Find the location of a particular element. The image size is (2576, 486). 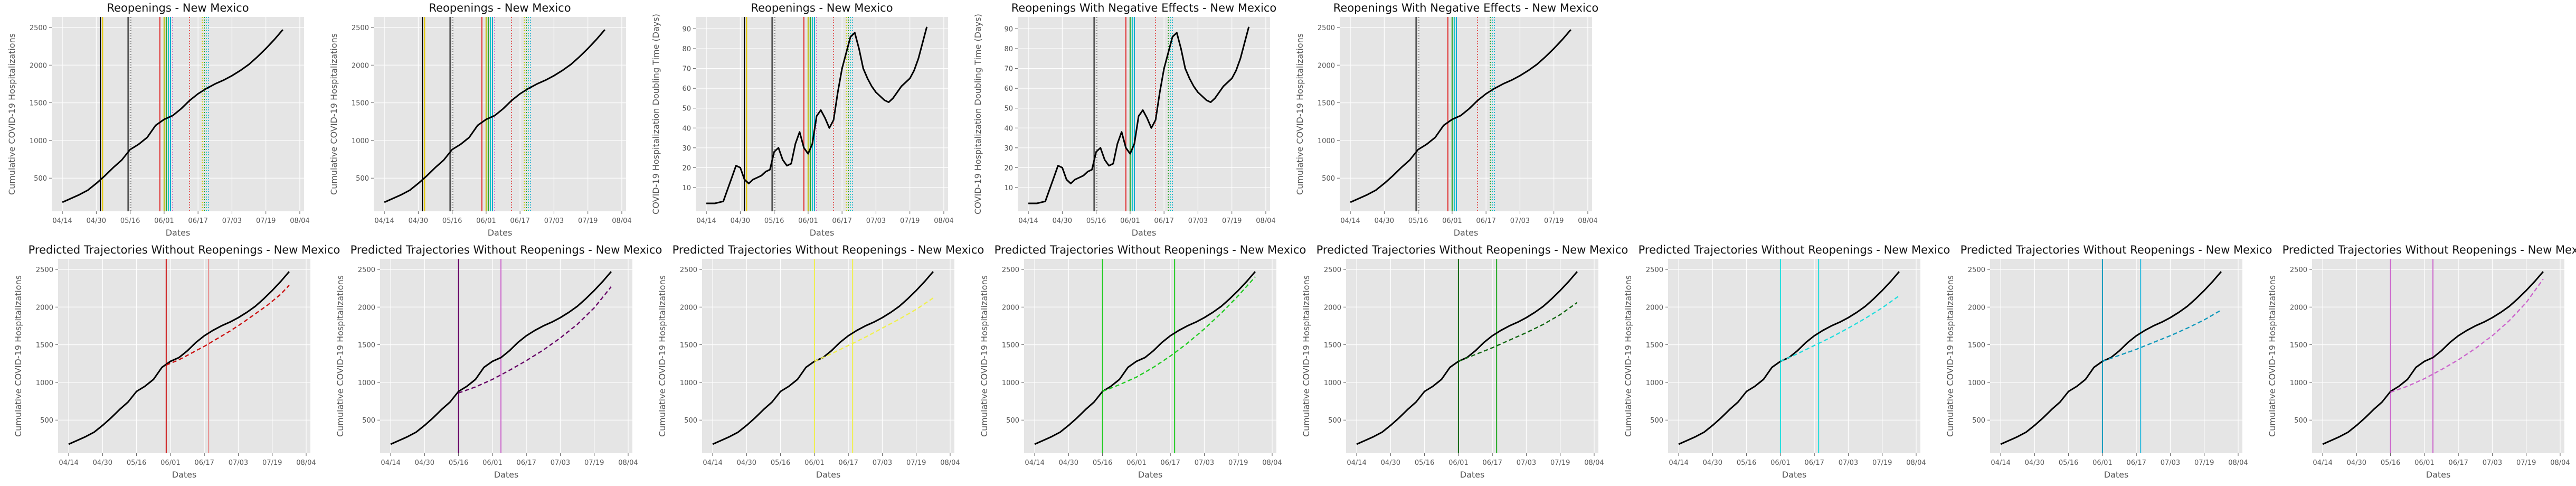

chart-title: Reopenings - New Mexico is located at coordinates (822, 8).